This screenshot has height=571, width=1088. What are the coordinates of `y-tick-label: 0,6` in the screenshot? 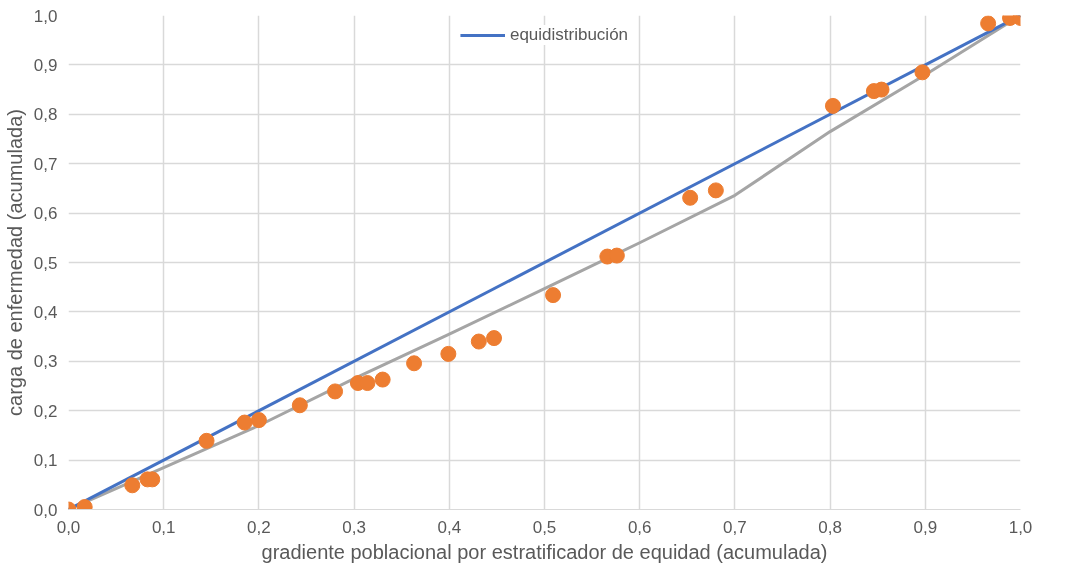 It's located at (45, 214).